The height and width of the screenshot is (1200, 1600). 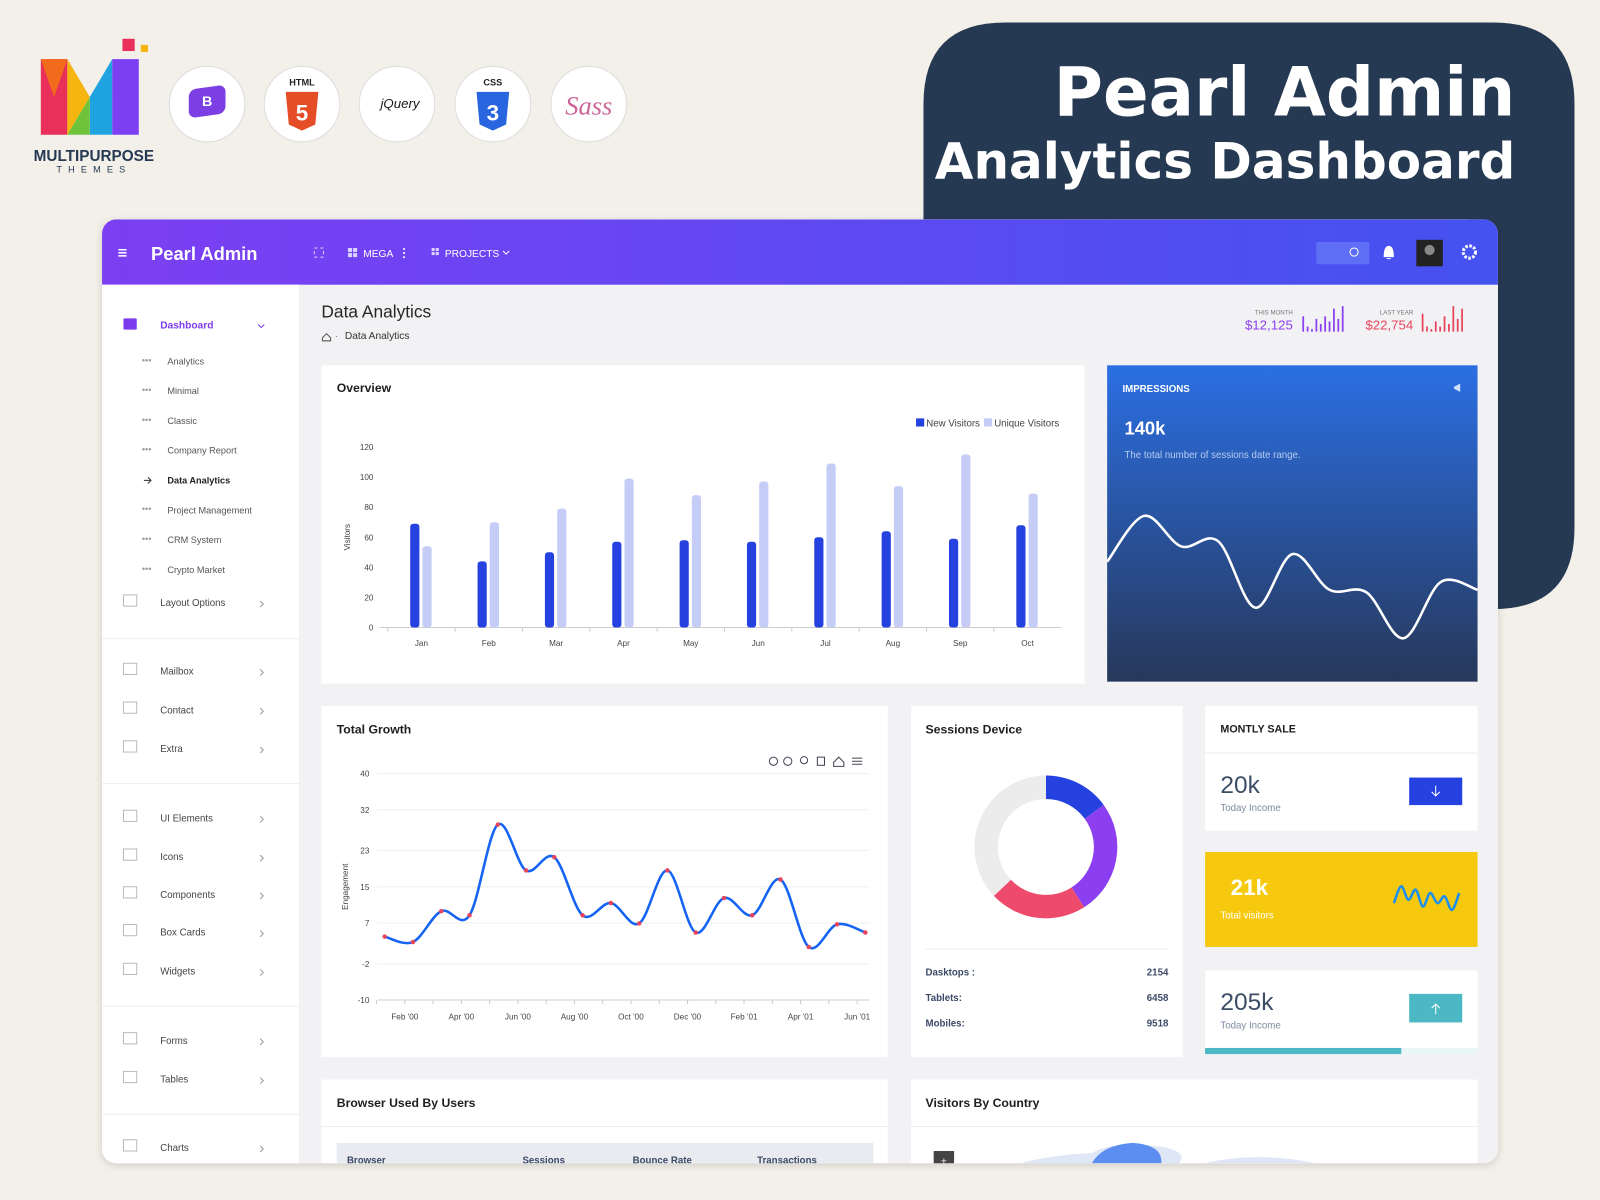 I want to click on x-tick-label: Apr, so click(x=623, y=643).